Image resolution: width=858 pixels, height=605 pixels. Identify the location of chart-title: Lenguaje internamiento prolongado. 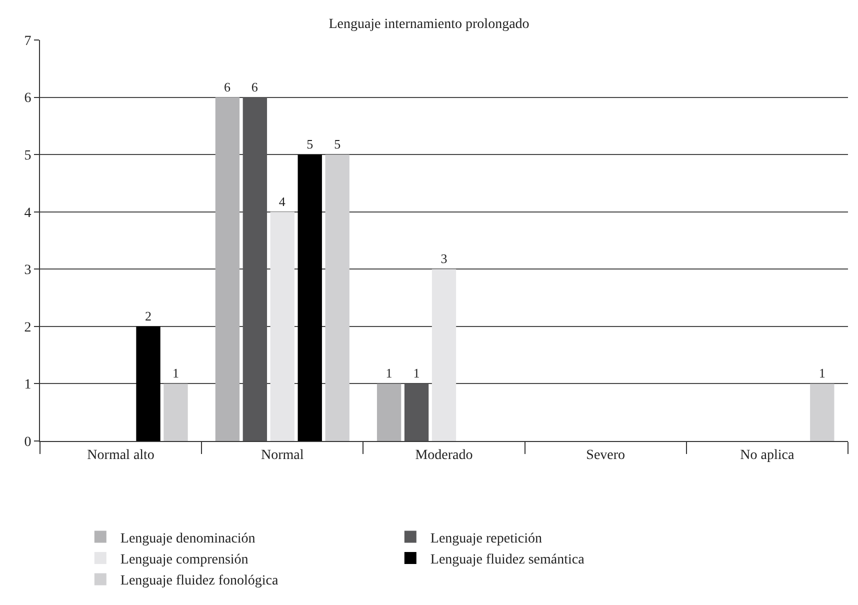
(429, 24).